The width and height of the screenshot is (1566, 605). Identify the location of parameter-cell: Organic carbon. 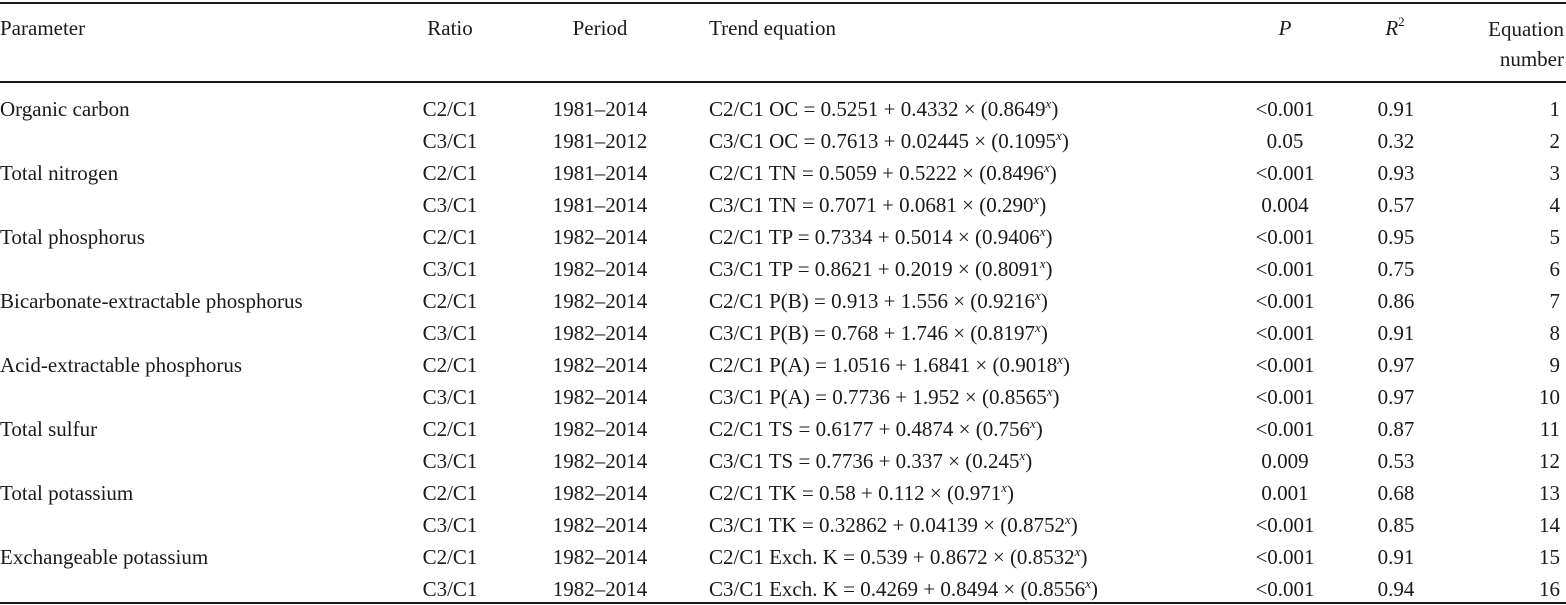
(65, 109).